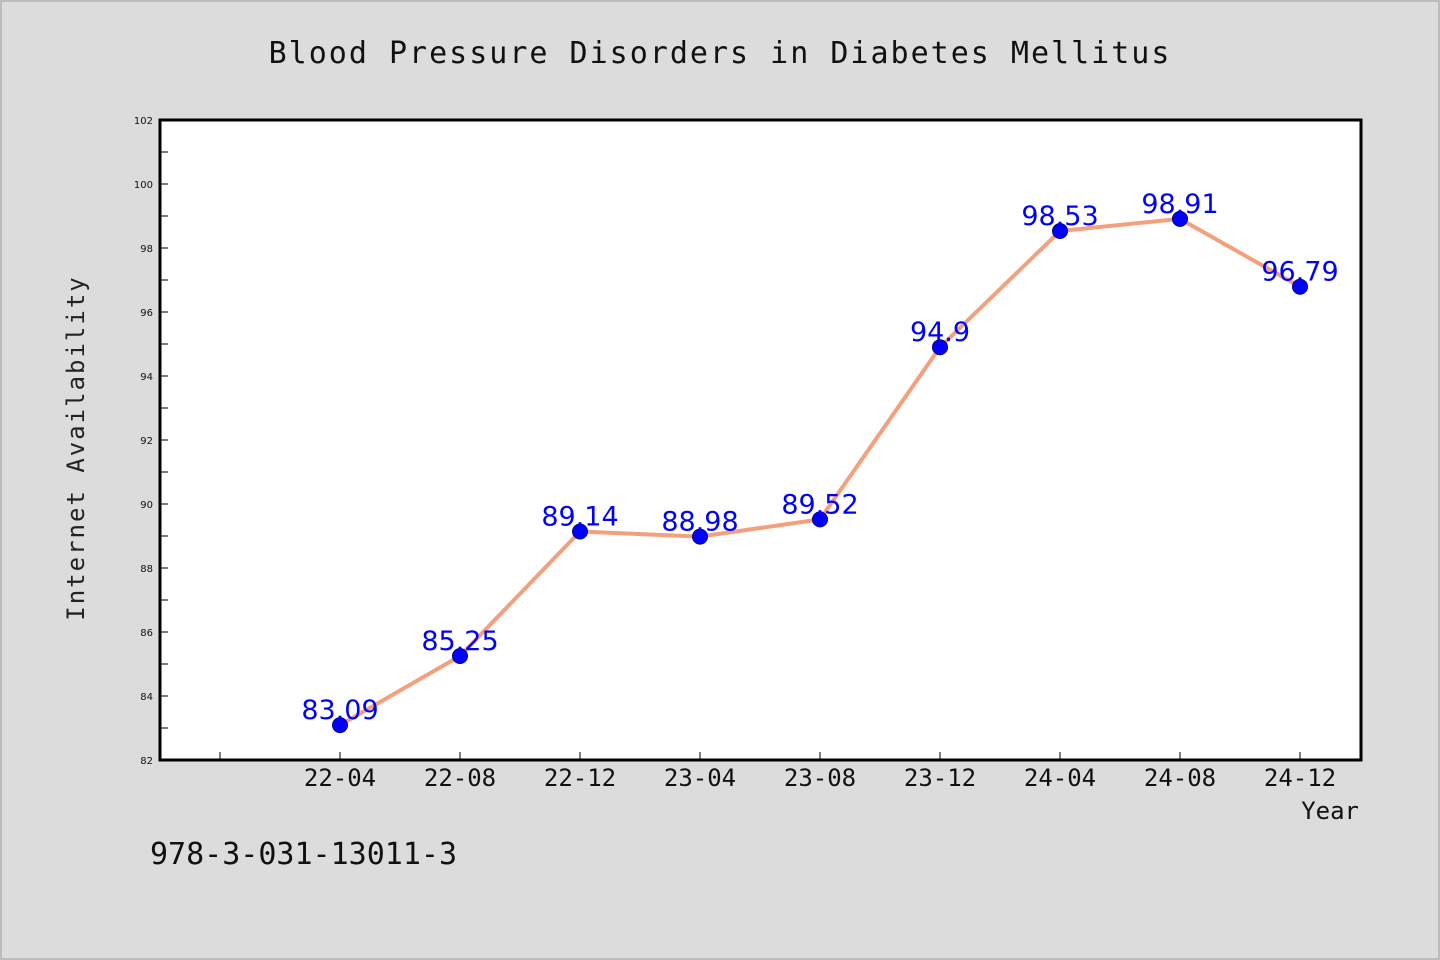  Describe the element at coordinates (146, 633) in the screenshot. I see `y-tick-label: 86` at that location.